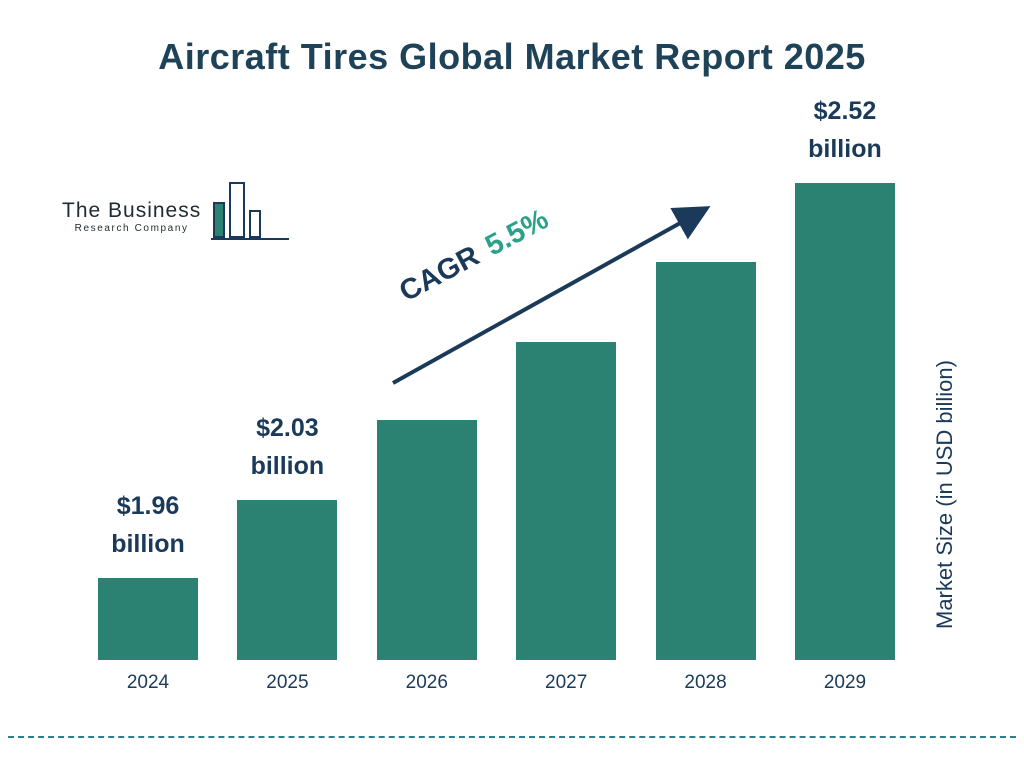  What do you see at coordinates (512, 737) in the screenshot?
I see `bottom-dashed-line` at bounding box center [512, 737].